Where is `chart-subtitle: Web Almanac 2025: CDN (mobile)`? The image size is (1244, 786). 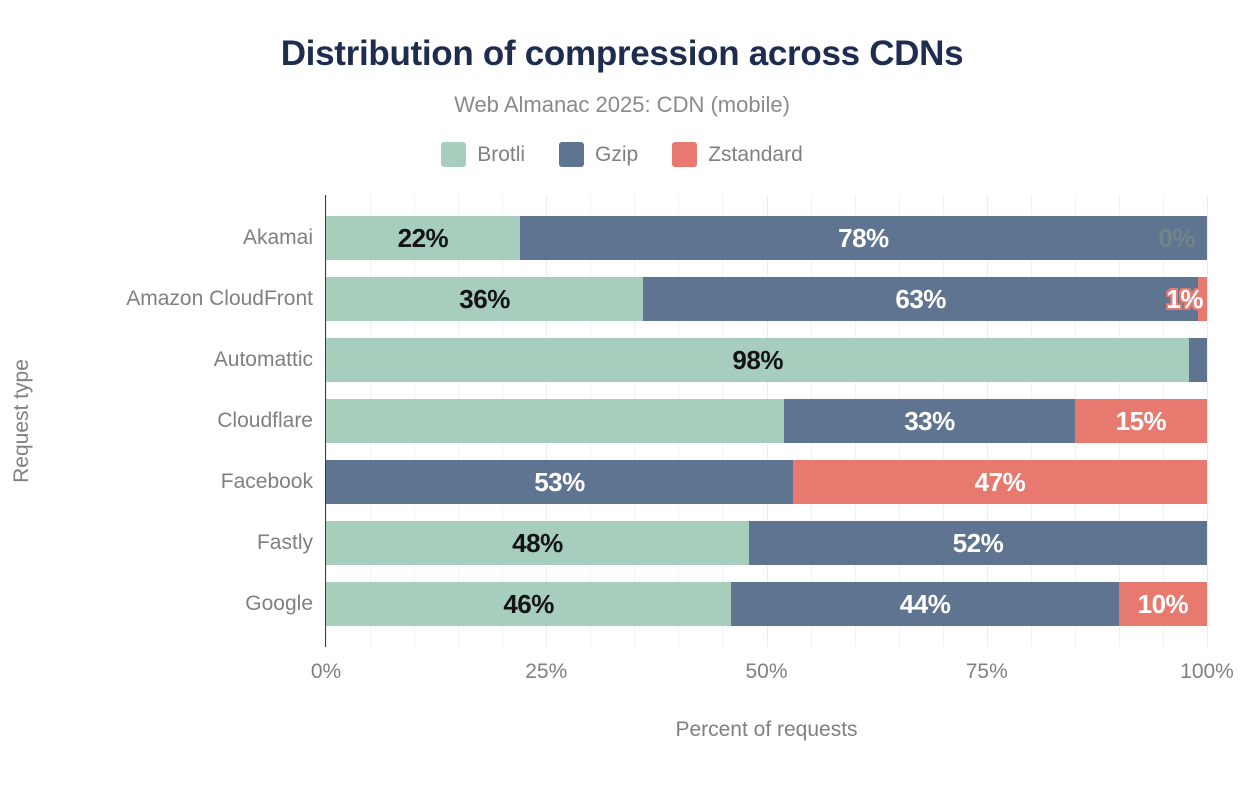
chart-subtitle: Web Almanac 2025: CDN (mobile) is located at coordinates (622, 104).